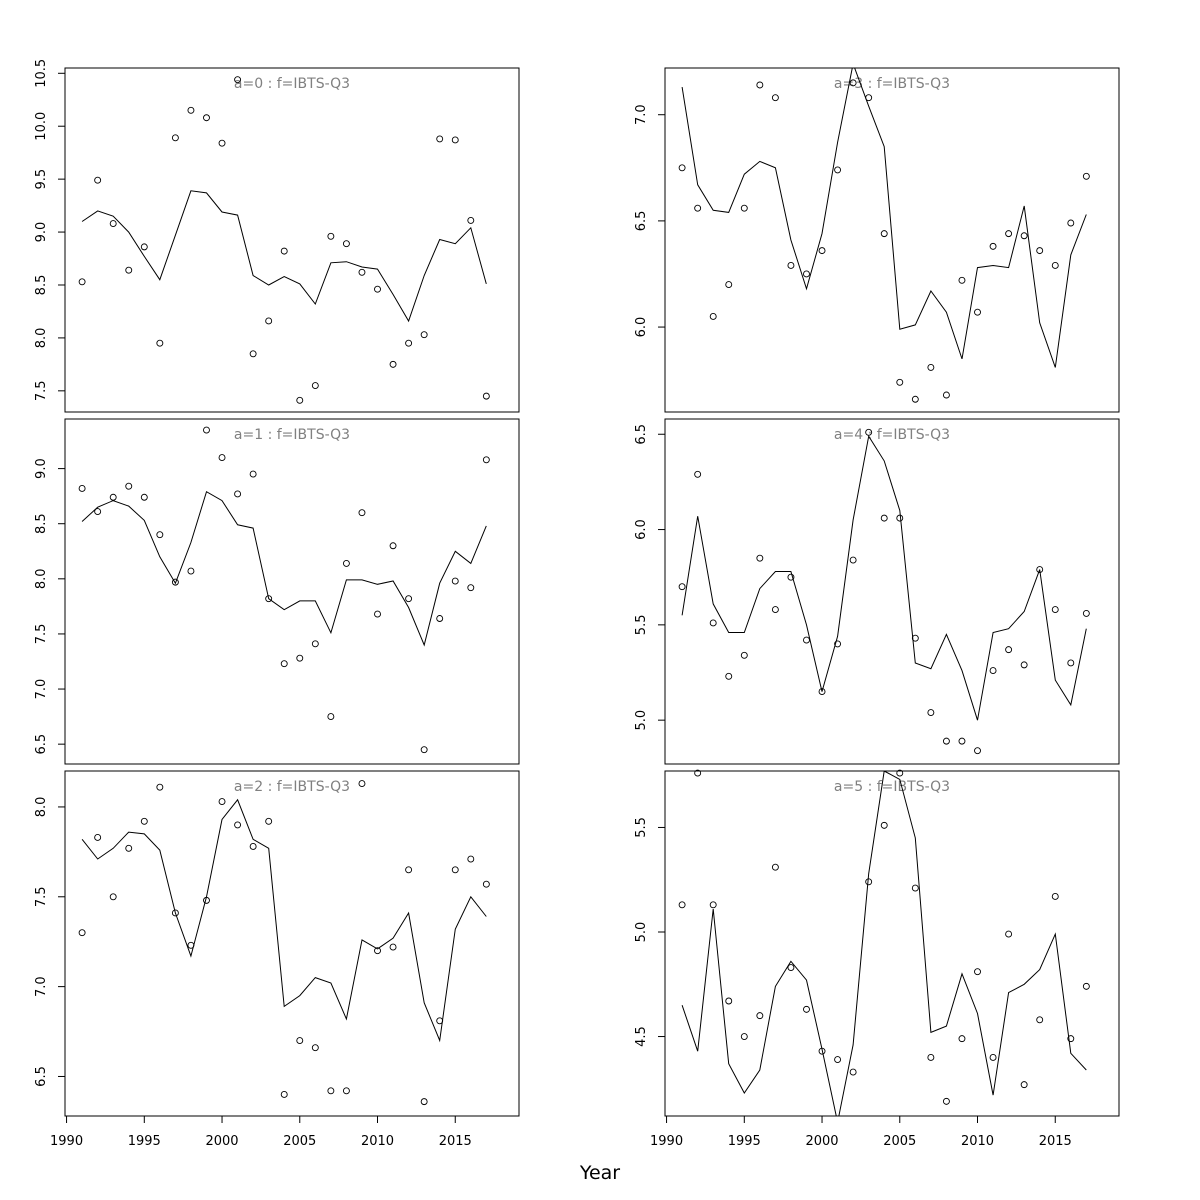 This screenshot has width=1200, height=1200. Describe the element at coordinates (1055, 1141) in the screenshot. I see `x-tick-label: 2015` at that location.